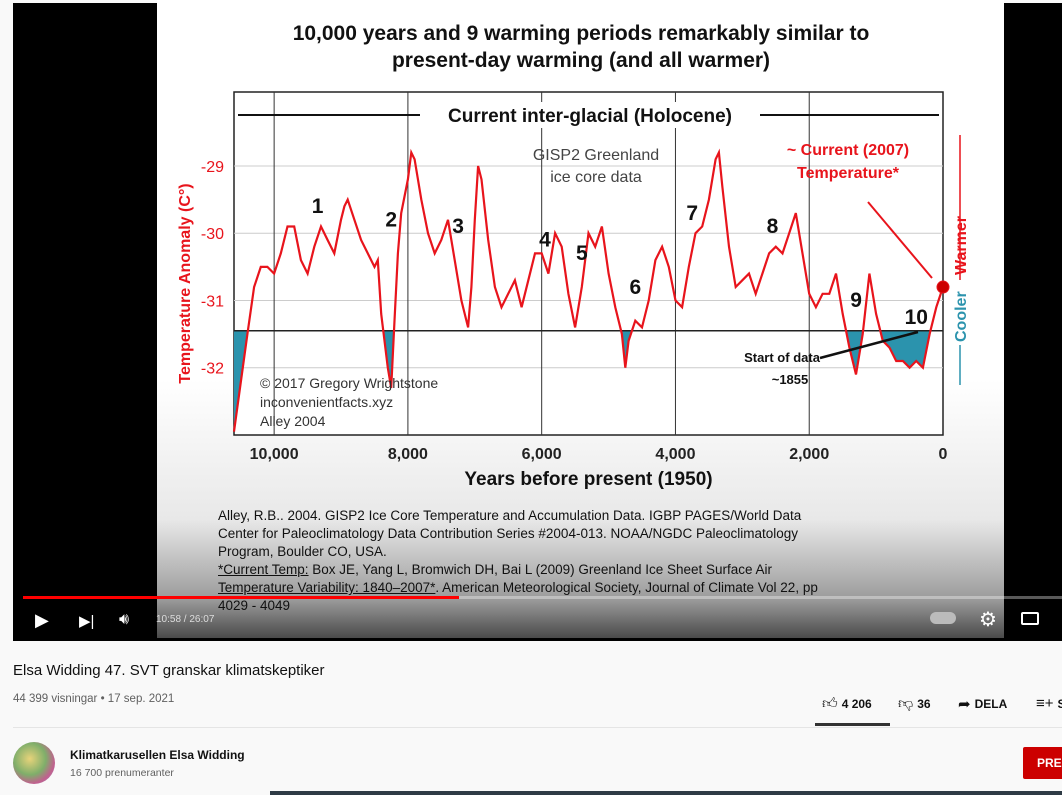  What do you see at coordinates (157, 755) in the screenshot?
I see `channel-name: Klimatkarusellen Elsa Widding` at bounding box center [157, 755].